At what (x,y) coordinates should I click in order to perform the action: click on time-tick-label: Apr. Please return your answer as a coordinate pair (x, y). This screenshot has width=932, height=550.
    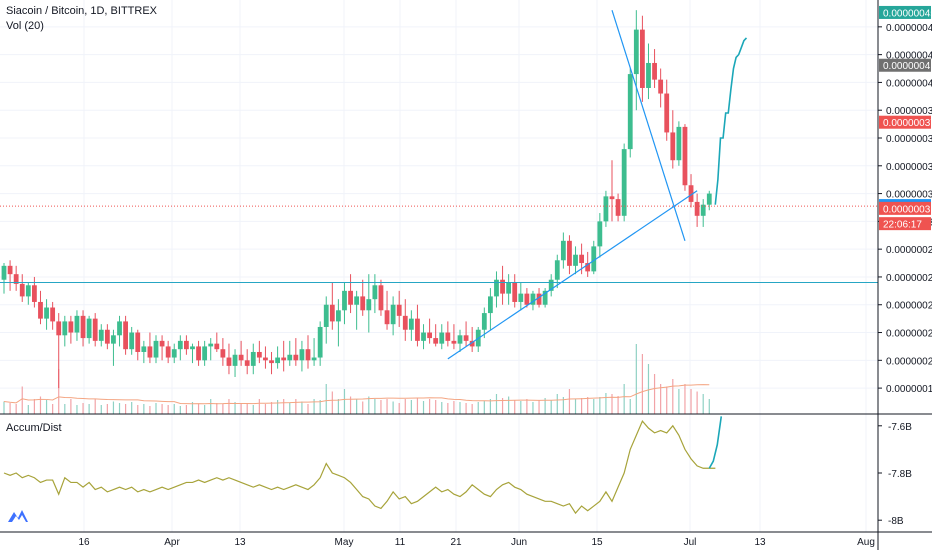
    Looking at the image, I should click on (172, 542).